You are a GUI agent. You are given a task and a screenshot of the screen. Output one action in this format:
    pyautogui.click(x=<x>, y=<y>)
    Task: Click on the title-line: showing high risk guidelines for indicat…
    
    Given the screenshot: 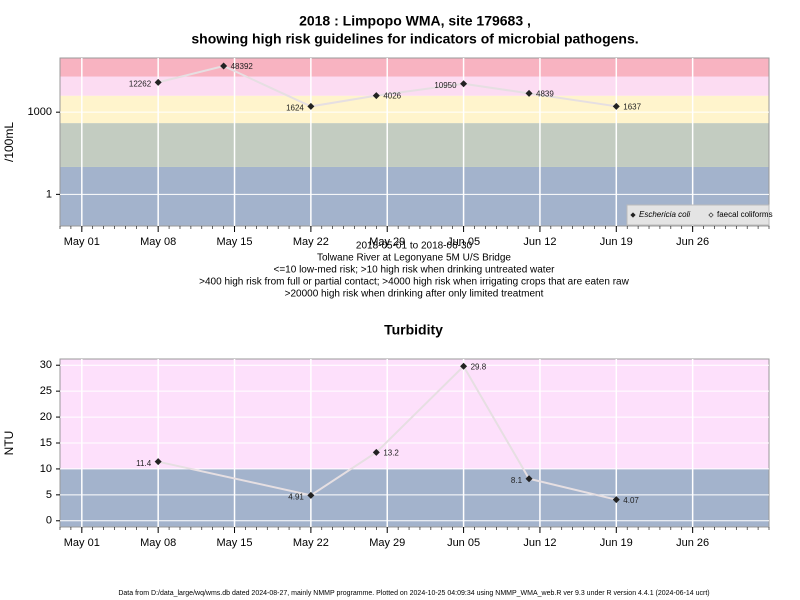 What is the action you would take?
    pyautogui.click(x=414, y=39)
    